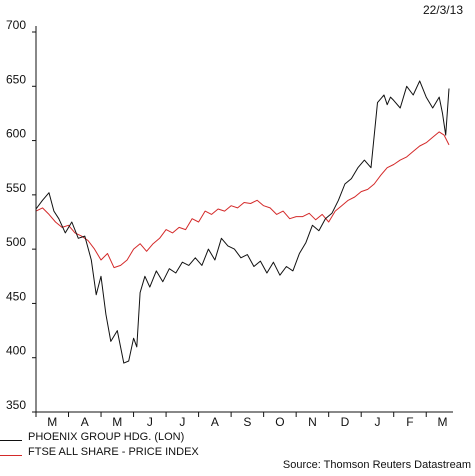 The width and height of the screenshot is (475, 476). I want to click on legend-item-phoenix: PHOENIX GROUP HDG. (LON), so click(99, 437).